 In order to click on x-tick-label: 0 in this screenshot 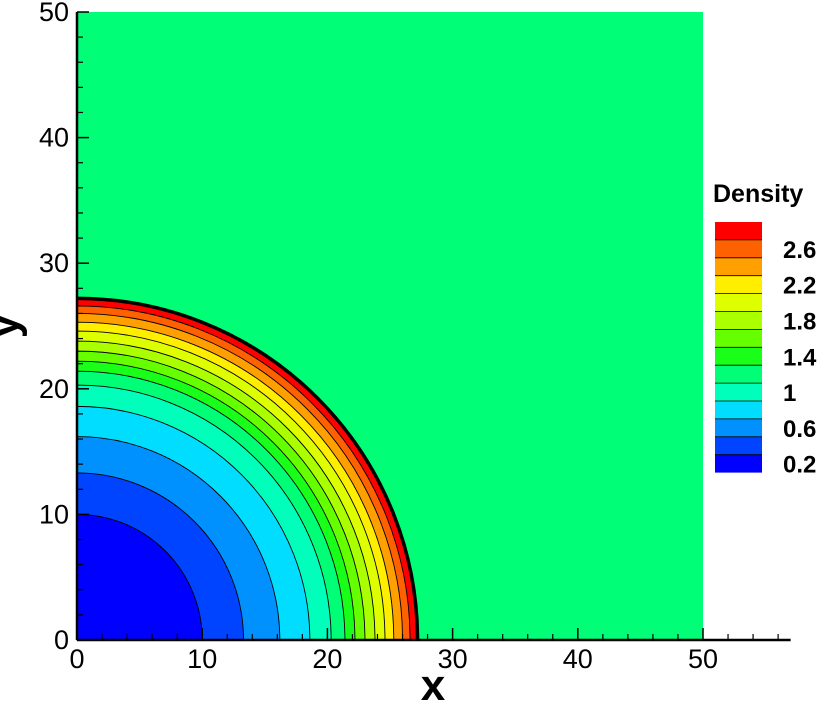, I will do `click(76, 659)`.